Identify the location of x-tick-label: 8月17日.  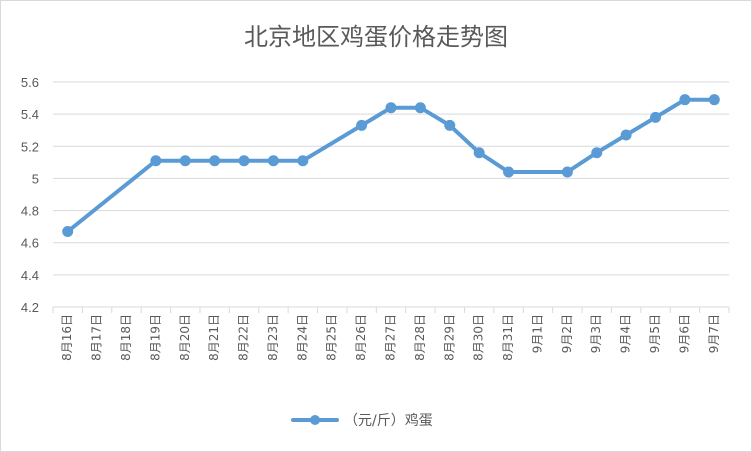
(97, 337).